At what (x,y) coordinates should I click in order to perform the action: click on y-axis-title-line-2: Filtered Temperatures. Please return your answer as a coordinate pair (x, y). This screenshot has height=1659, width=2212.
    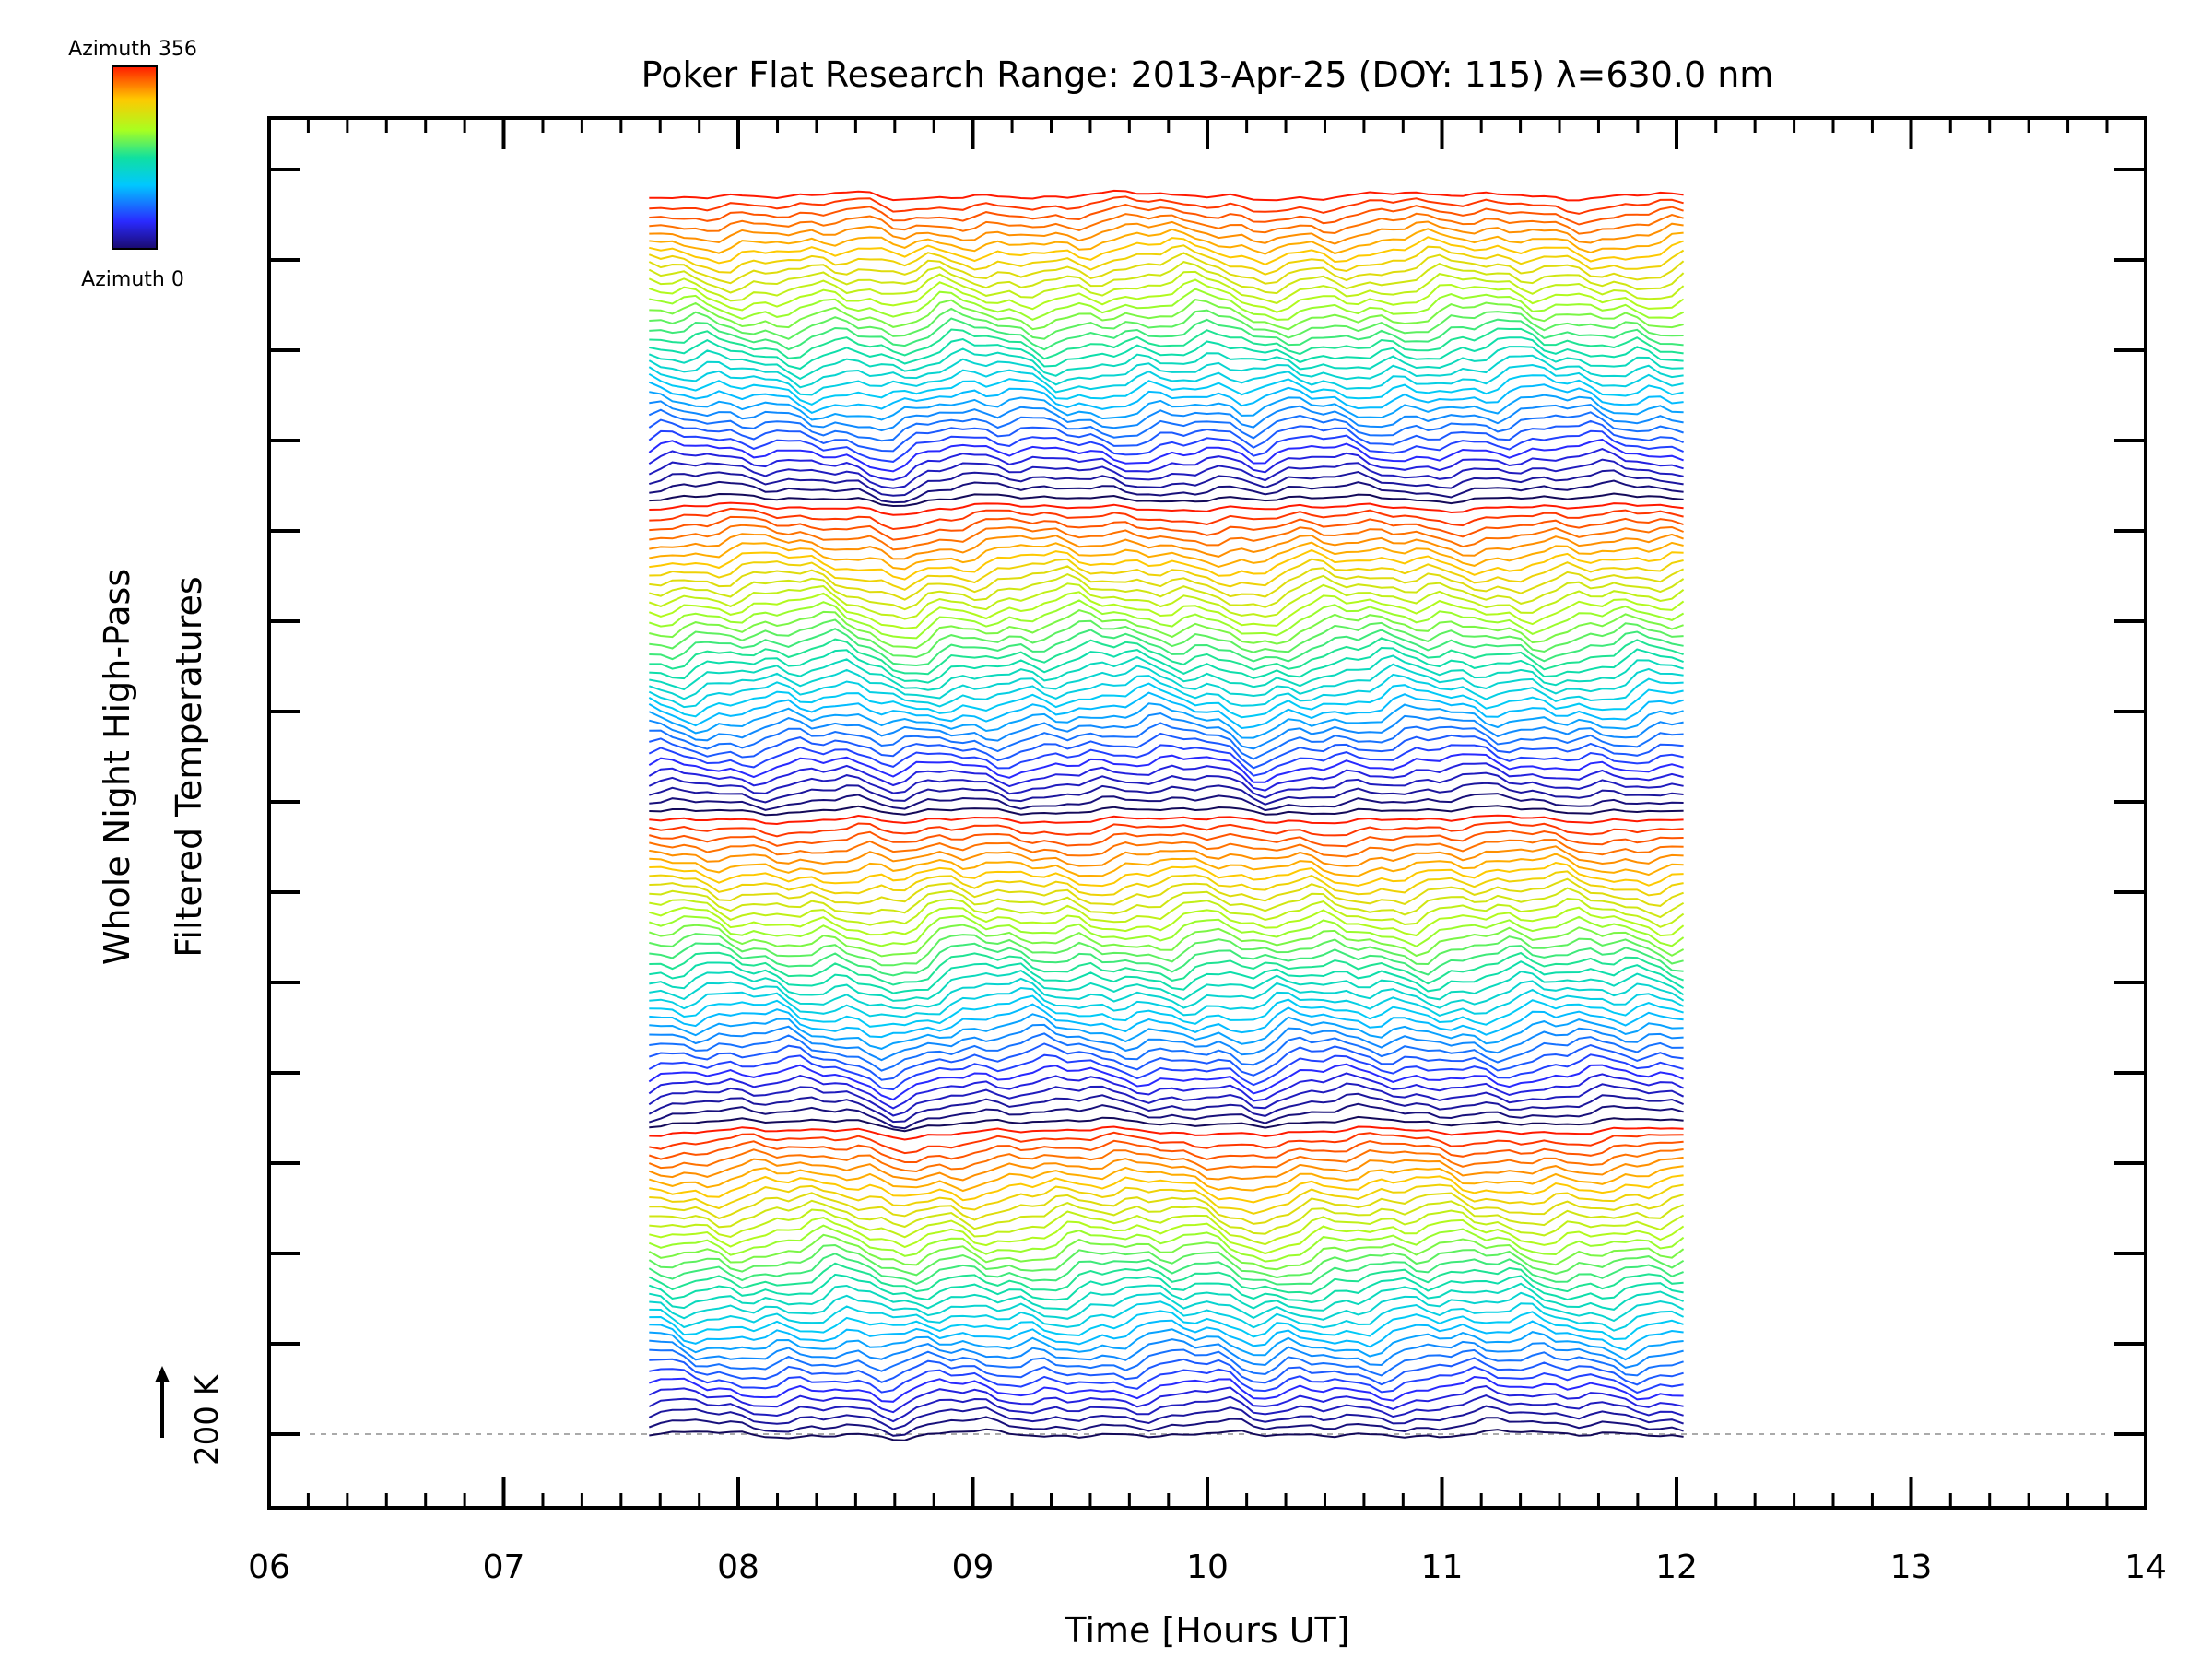
    Looking at the image, I should click on (189, 766).